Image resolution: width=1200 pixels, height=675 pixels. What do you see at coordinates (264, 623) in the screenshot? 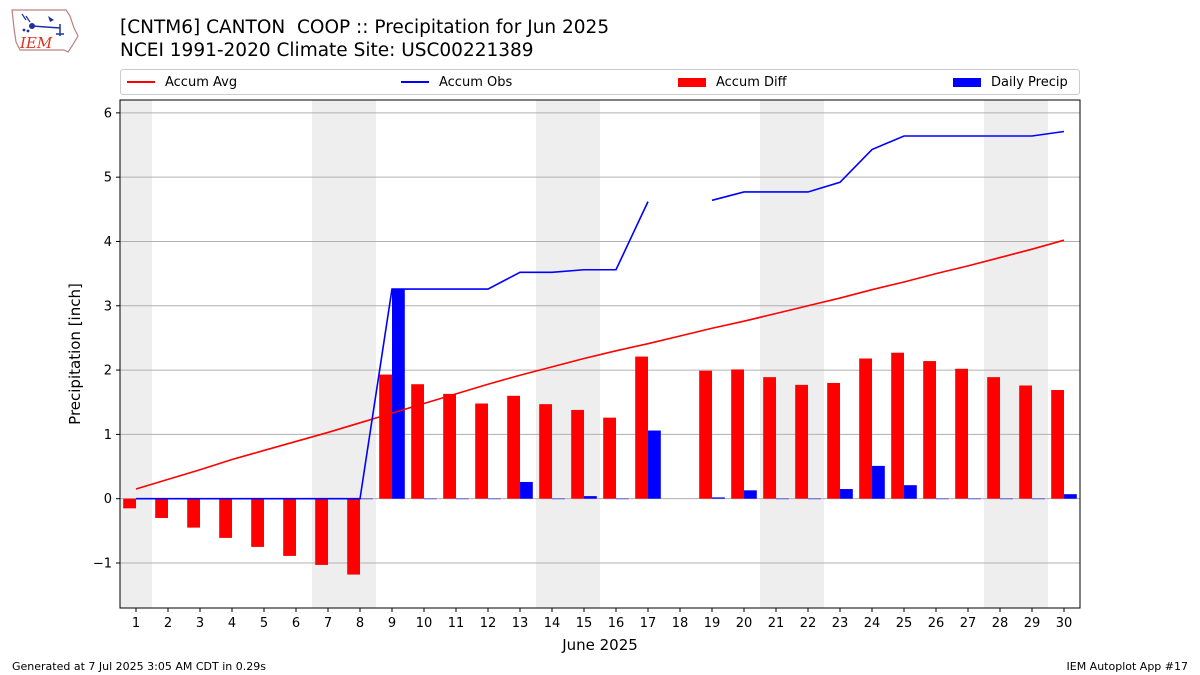
I see `x-tick-label: 5` at bounding box center [264, 623].